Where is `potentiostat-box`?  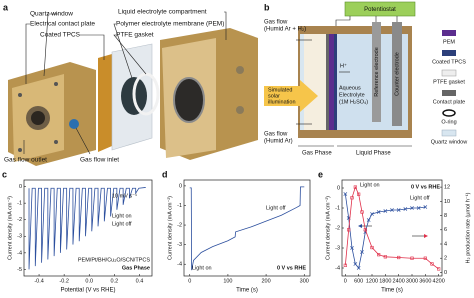
potentiostat-box is located at coordinates (380, 9).